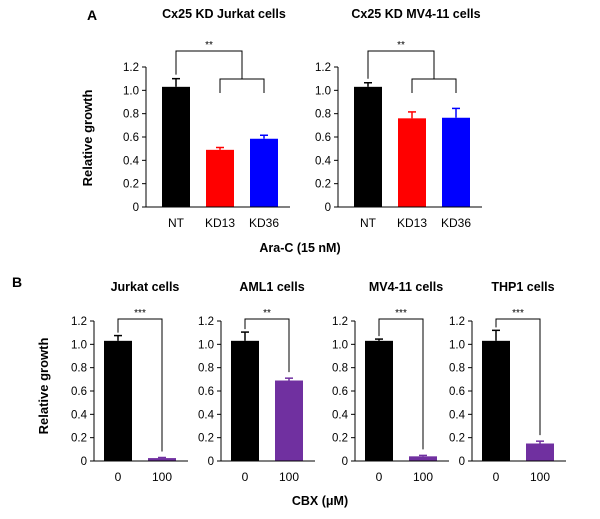 The image size is (600, 519). I want to click on chart-title: THP1 cells, so click(522, 287).